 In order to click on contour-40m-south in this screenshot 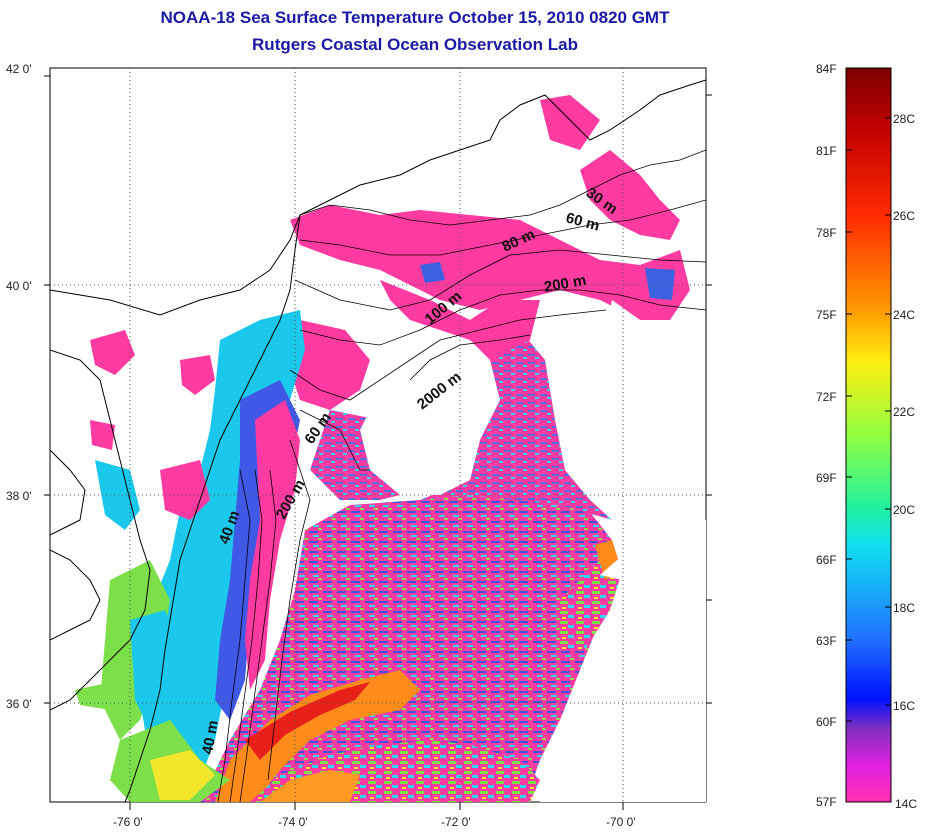, I will do `click(234, 635)`.